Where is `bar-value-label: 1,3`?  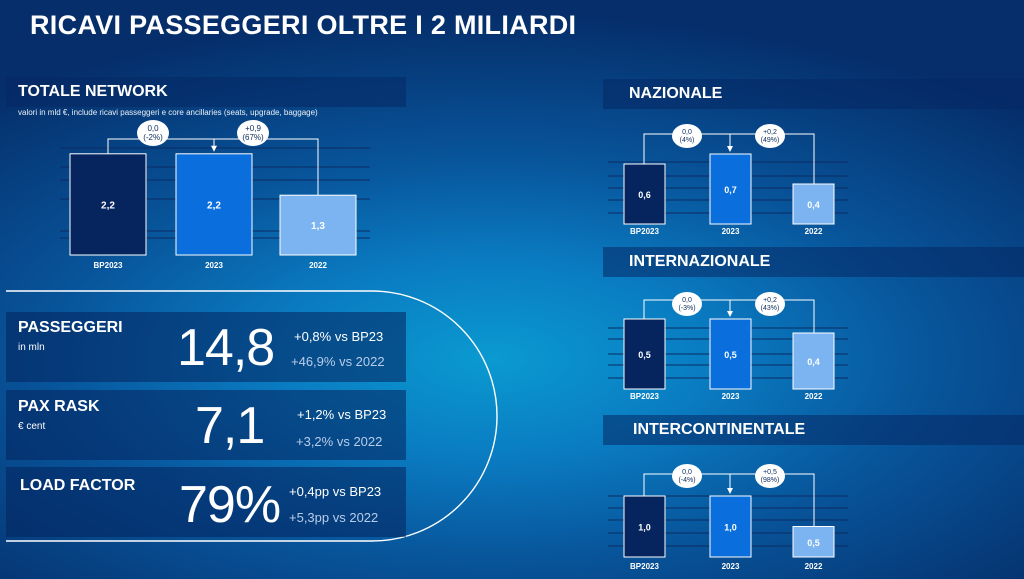
bar-value-label: 1,3 is located at coordinates (318, 226).